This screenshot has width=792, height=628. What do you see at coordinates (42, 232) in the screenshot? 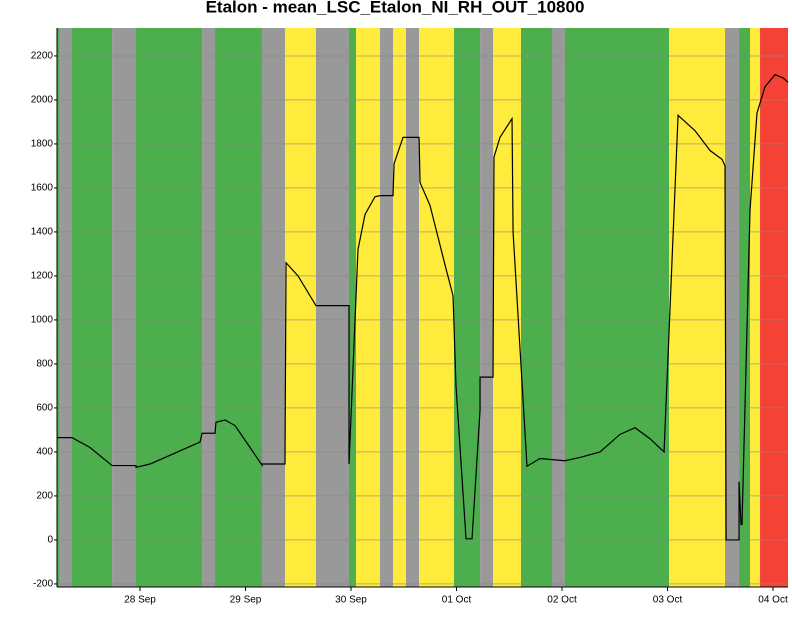
I see `y-tick-label: 1400` at bounding box center [42, 232].